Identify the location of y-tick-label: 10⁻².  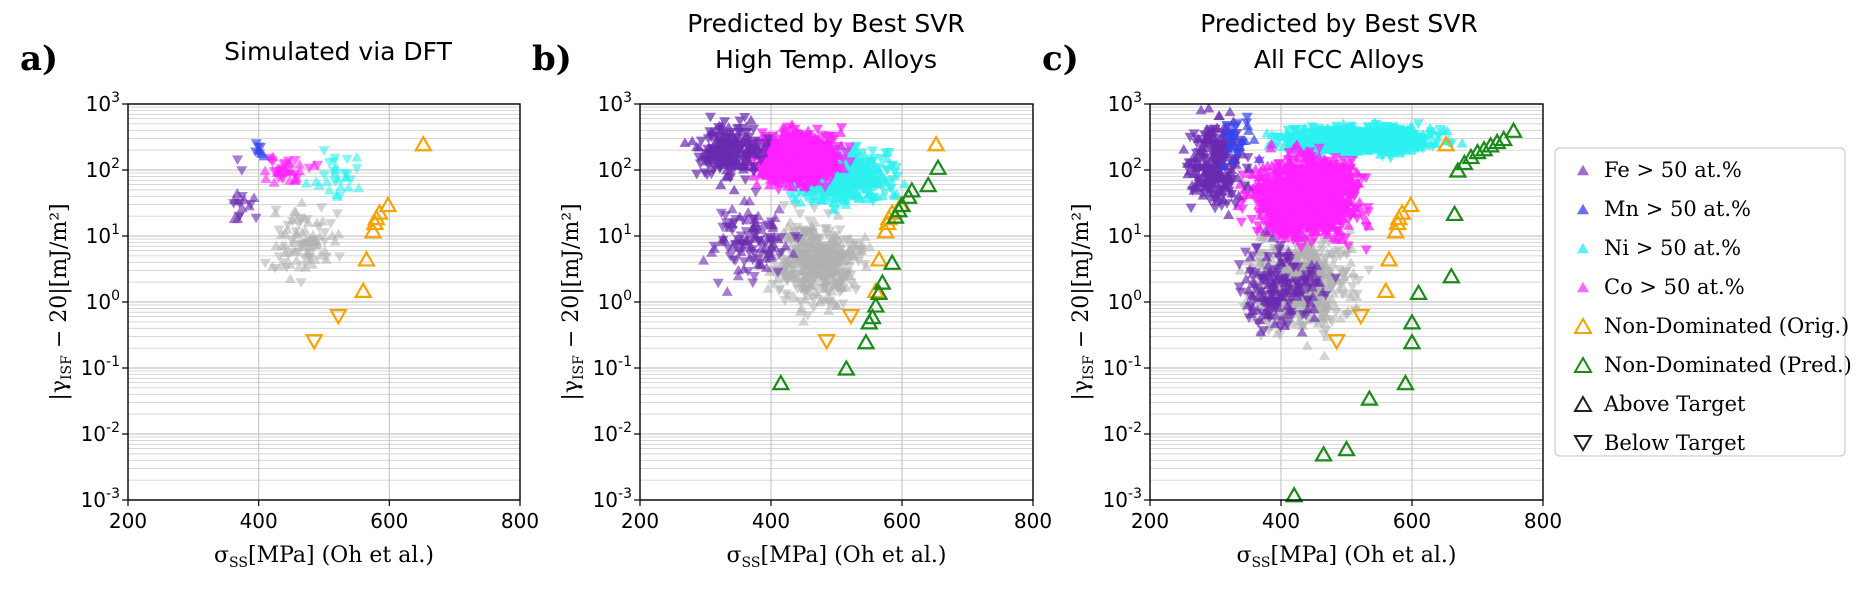
(100, 433).